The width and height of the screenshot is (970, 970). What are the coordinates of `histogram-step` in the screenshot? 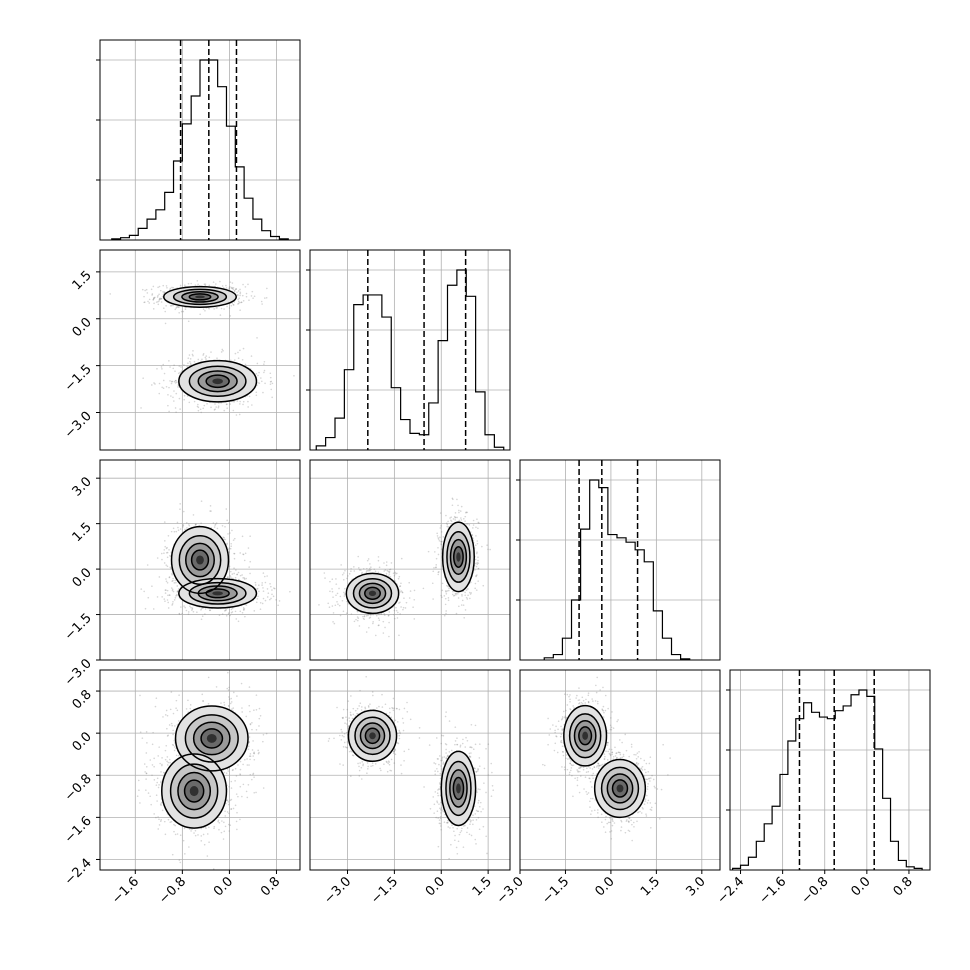 It's located at (200, 149).